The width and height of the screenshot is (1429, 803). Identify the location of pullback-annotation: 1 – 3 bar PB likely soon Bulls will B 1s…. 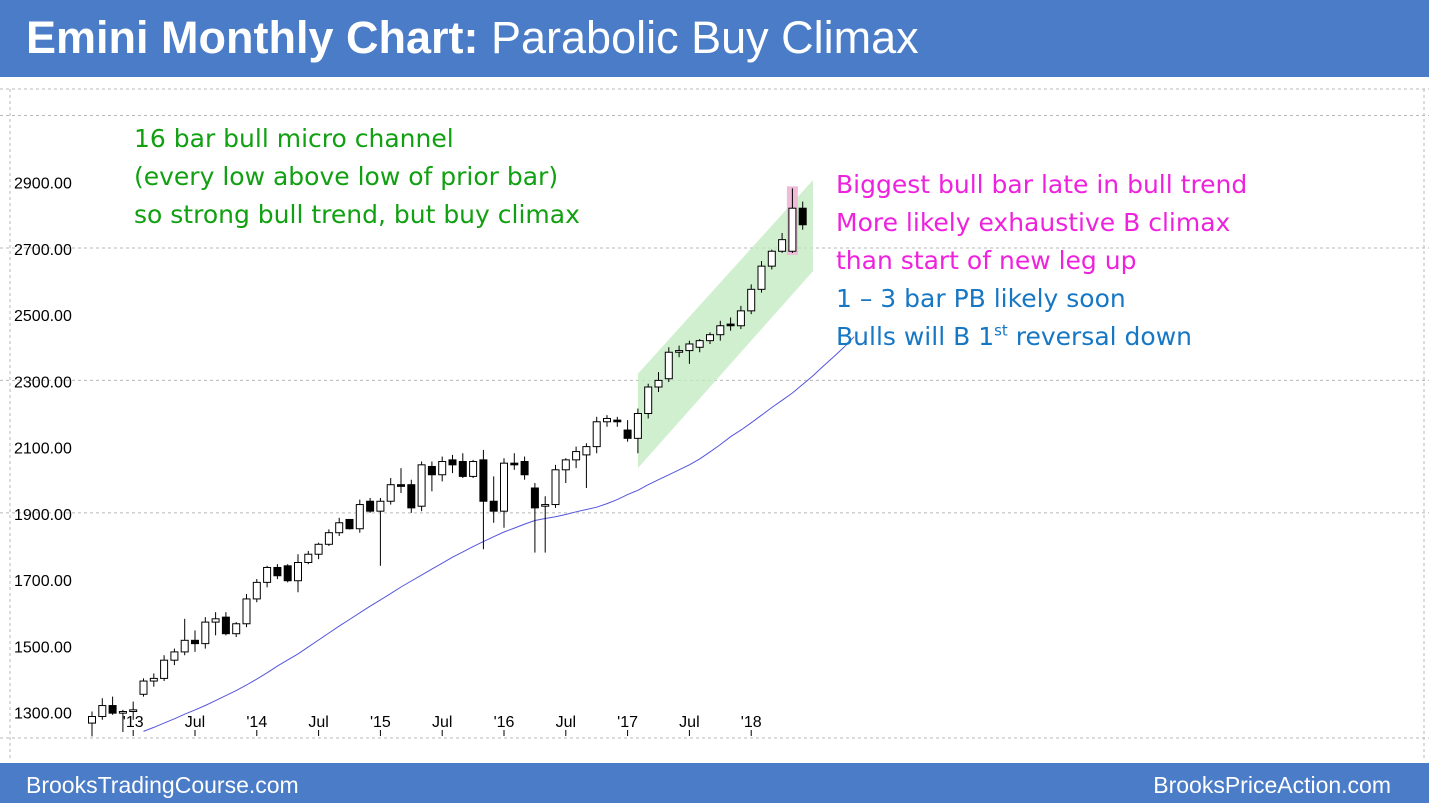
(1014, 318).